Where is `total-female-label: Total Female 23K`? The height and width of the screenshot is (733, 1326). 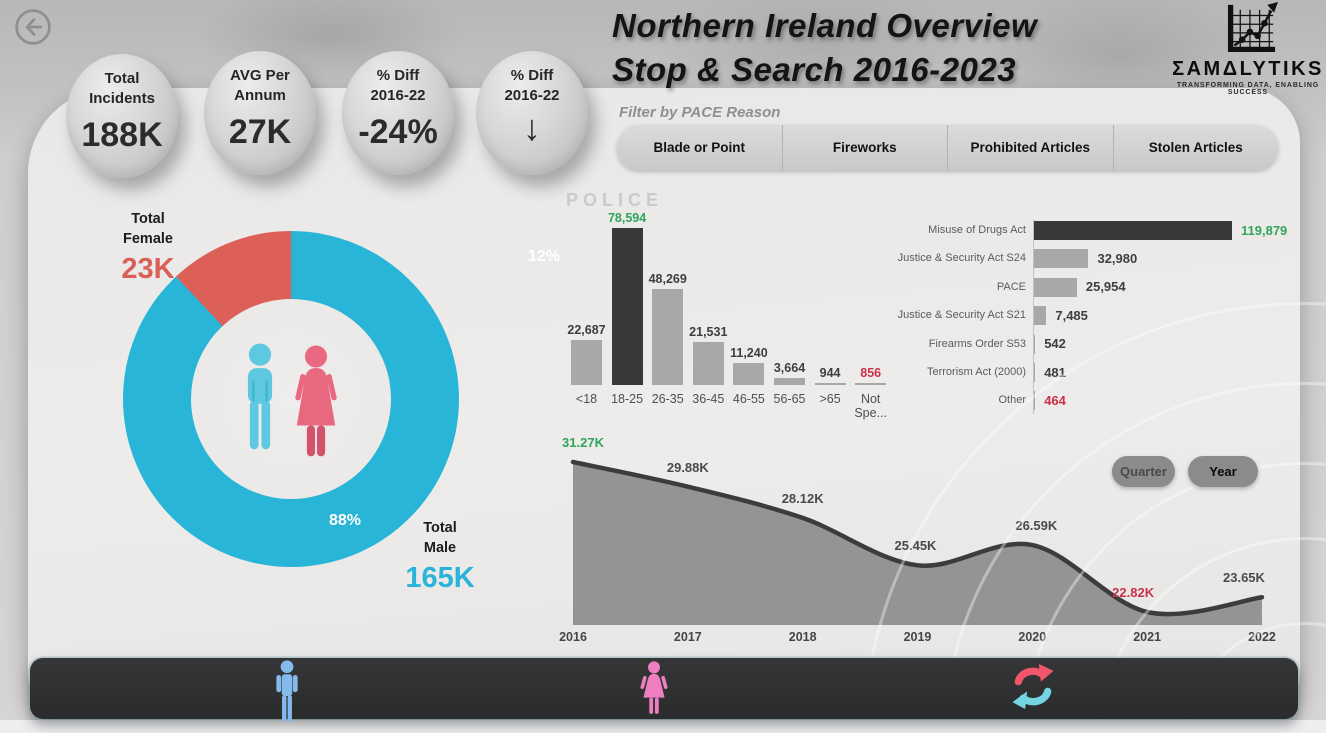
total-female-label: Total Female 23K is located at coordinates (148, 249).